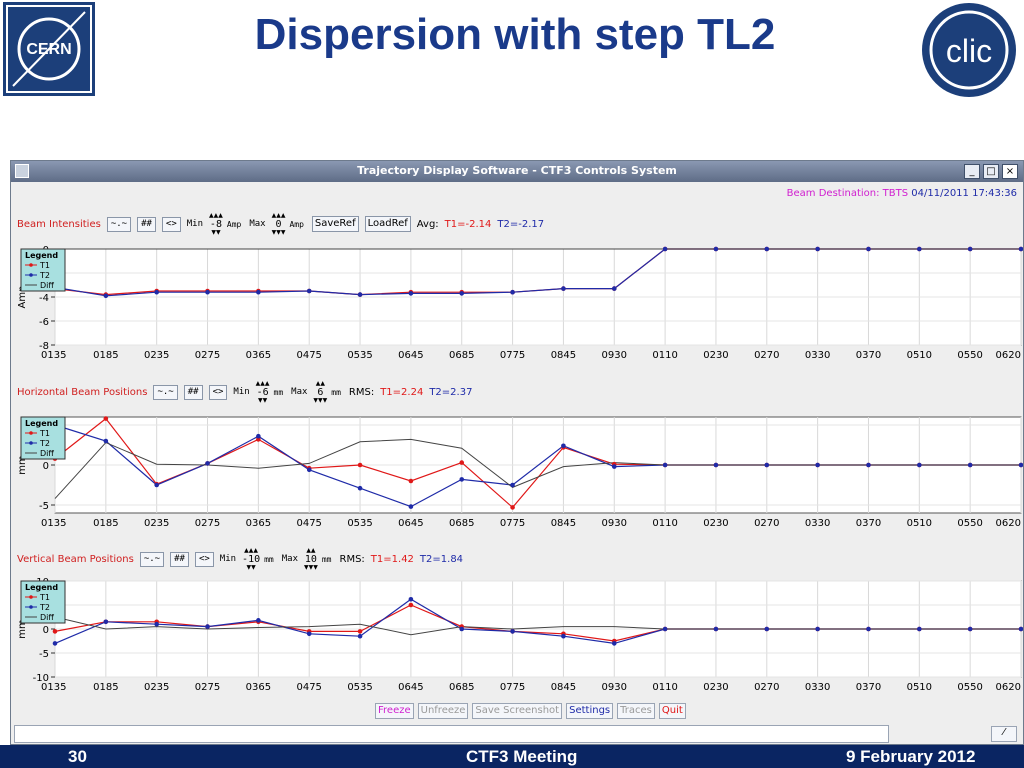  What do you see at coordinates (204, 559) in the screenshot?
I see `vertical-range-button: <>` at bounding box center [204, 559].